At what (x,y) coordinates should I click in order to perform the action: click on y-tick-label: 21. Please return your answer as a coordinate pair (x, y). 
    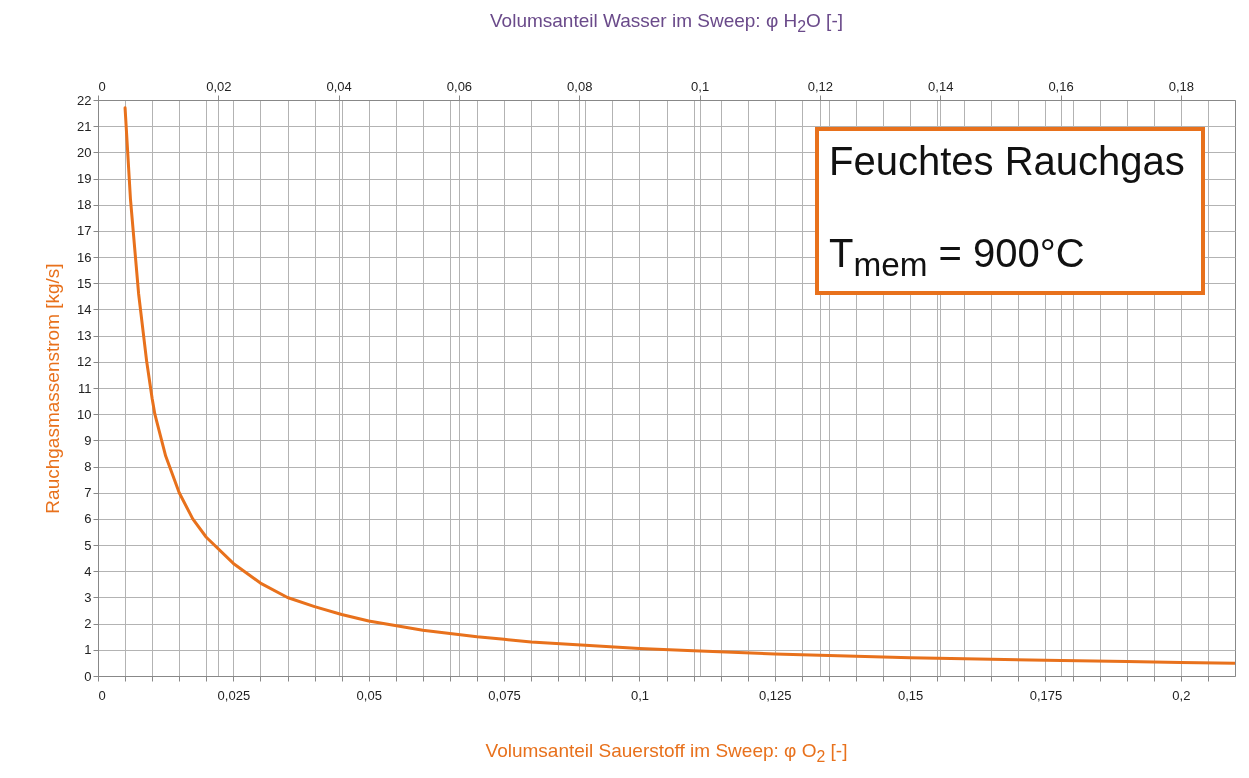
    Looking at the image, I should click on (84, 126).